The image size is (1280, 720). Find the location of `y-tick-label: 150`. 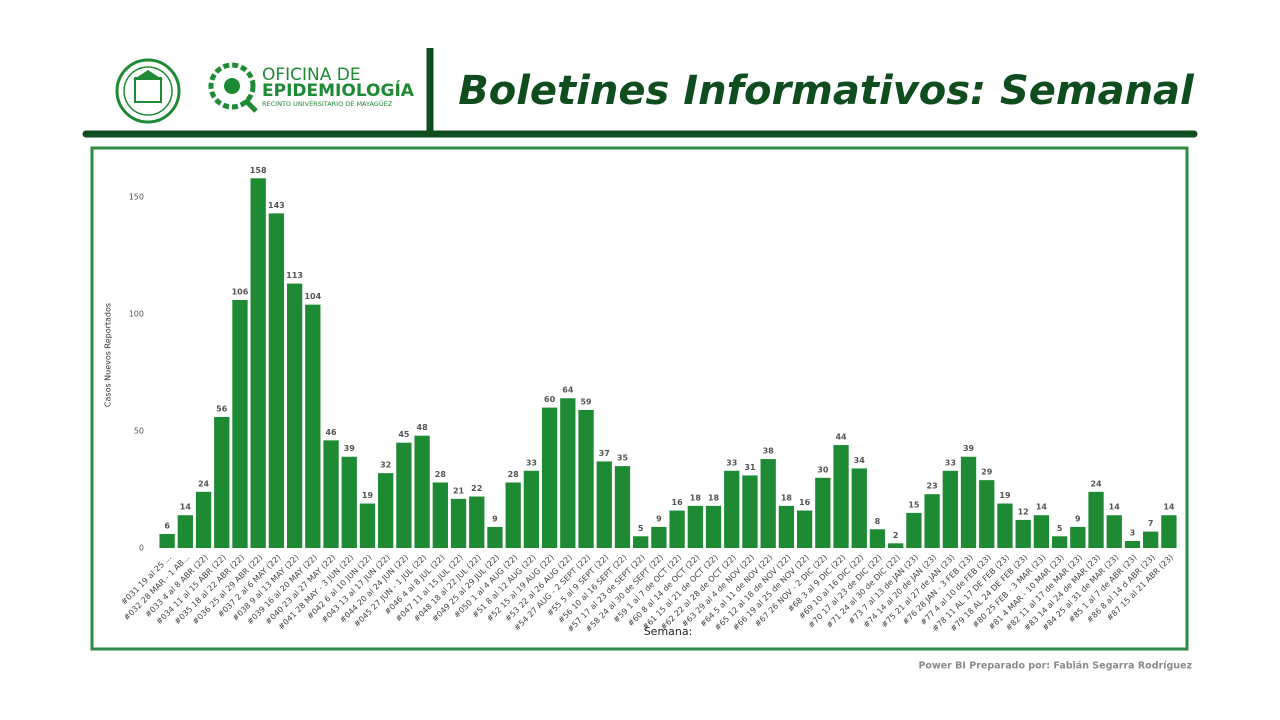

y-tick-label: 150 is located at coordinates (136, 197).